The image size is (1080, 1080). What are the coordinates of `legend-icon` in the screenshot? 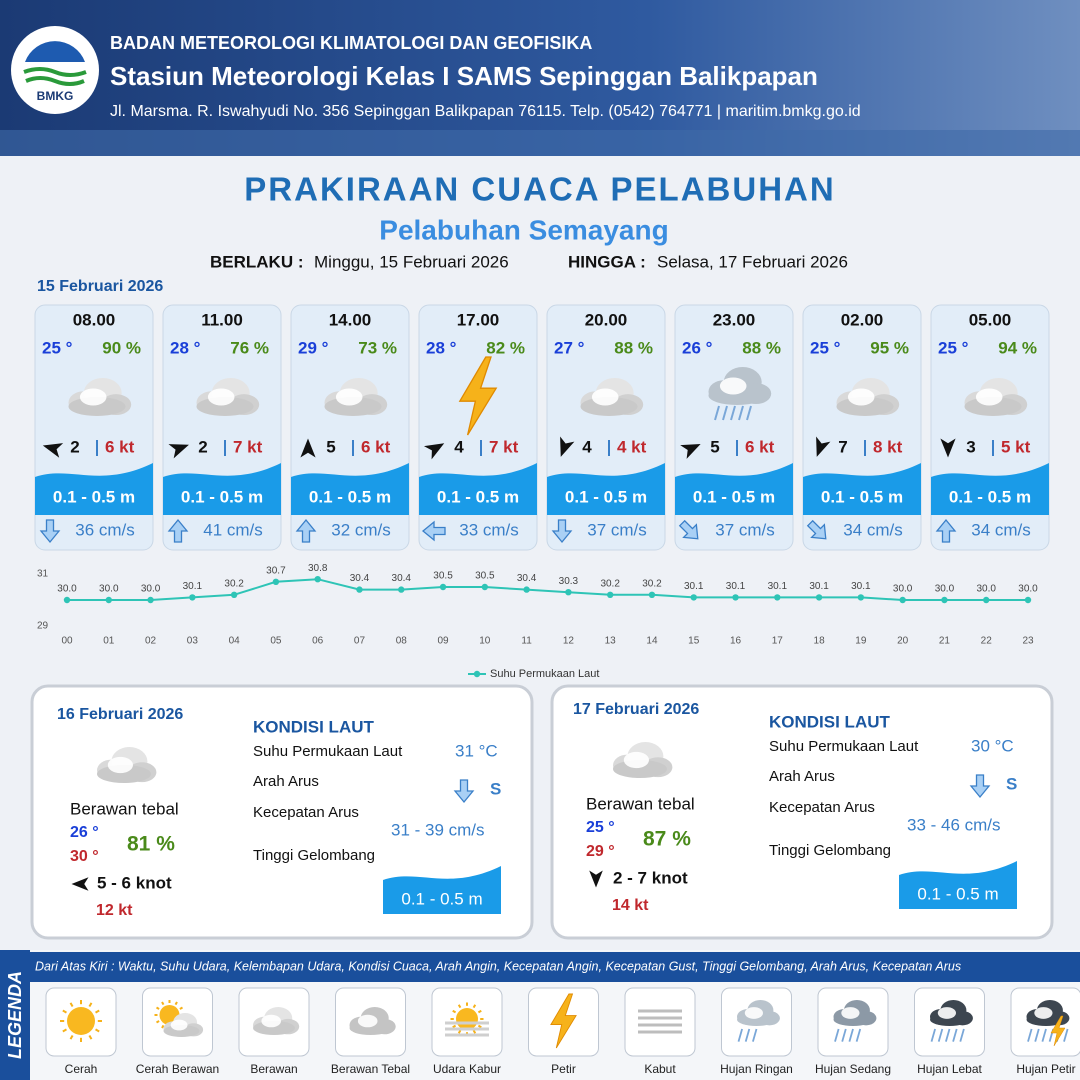 It's located at (467, 1019).